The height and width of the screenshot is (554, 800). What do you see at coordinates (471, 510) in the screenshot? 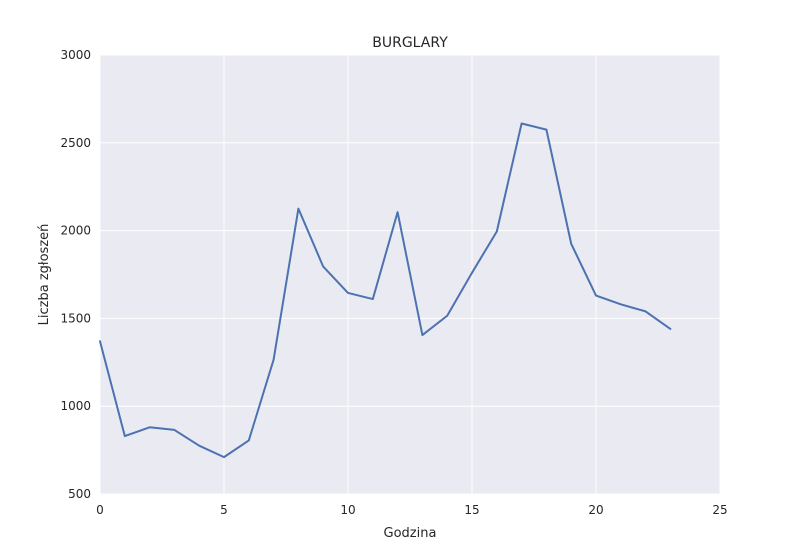
I see `x-tick-label: 15` at bounding box center [471, 510].